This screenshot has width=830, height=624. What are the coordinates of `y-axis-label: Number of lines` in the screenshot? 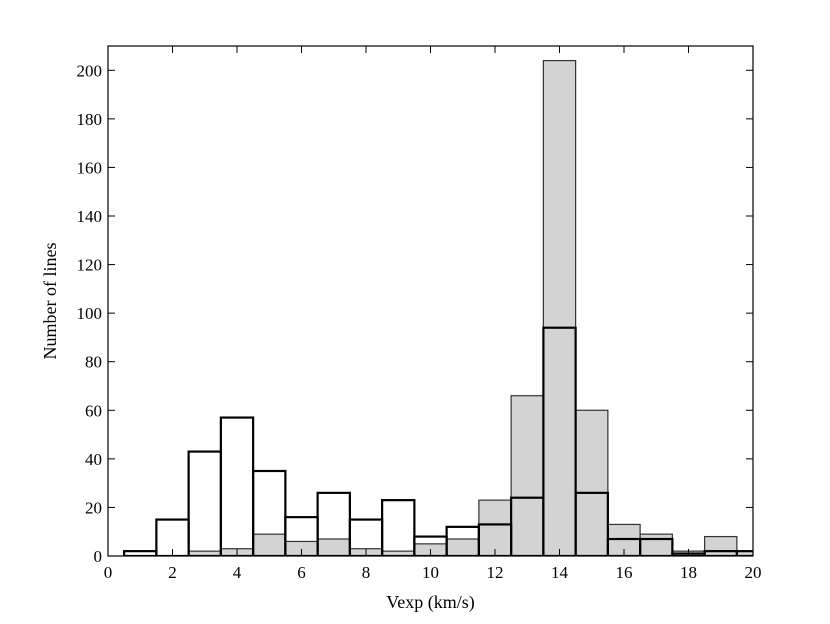 It's located at (50, 301).